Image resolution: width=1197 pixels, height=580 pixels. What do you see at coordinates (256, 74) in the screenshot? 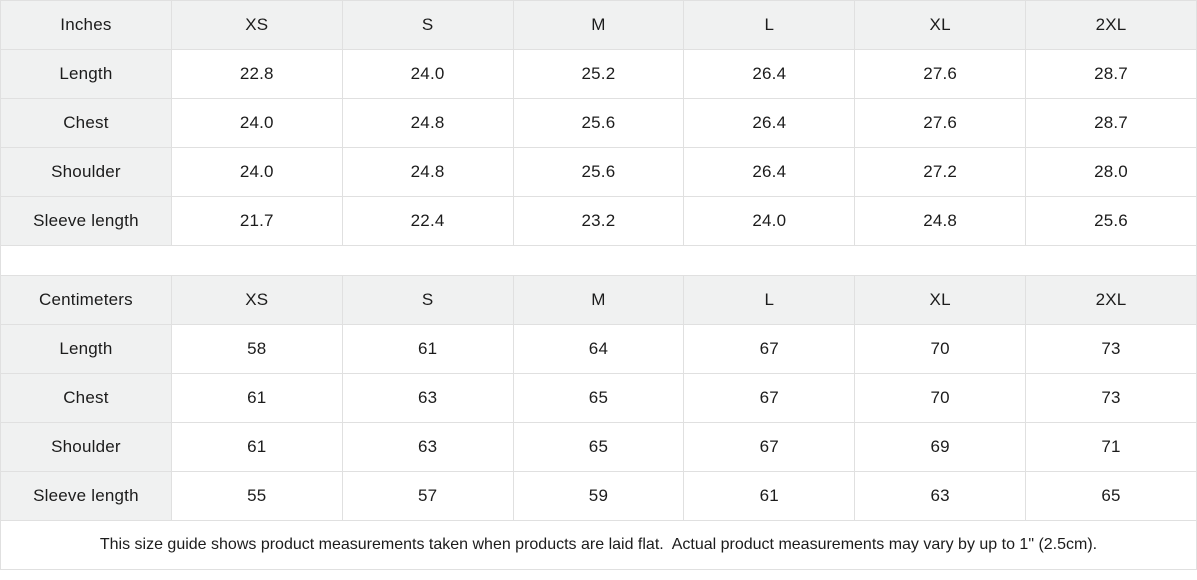
I see `measurement-value-cell: 22.8` at bounding box center [256, 74].